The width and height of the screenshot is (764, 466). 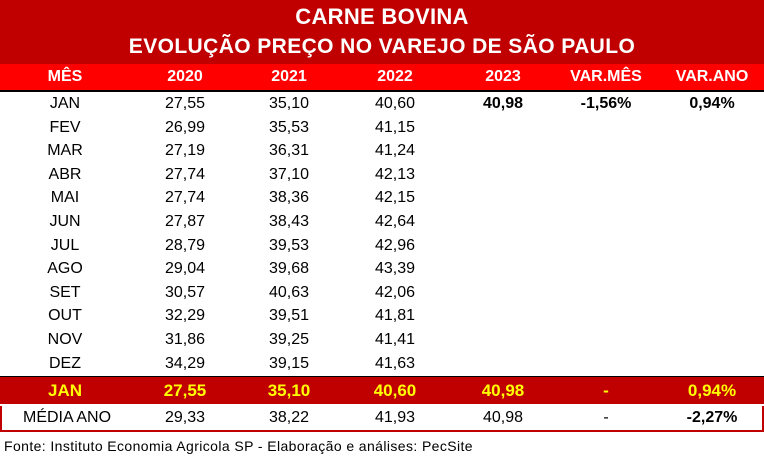 I want to click on media-2022: 41,93, so click(x=395, y=417).